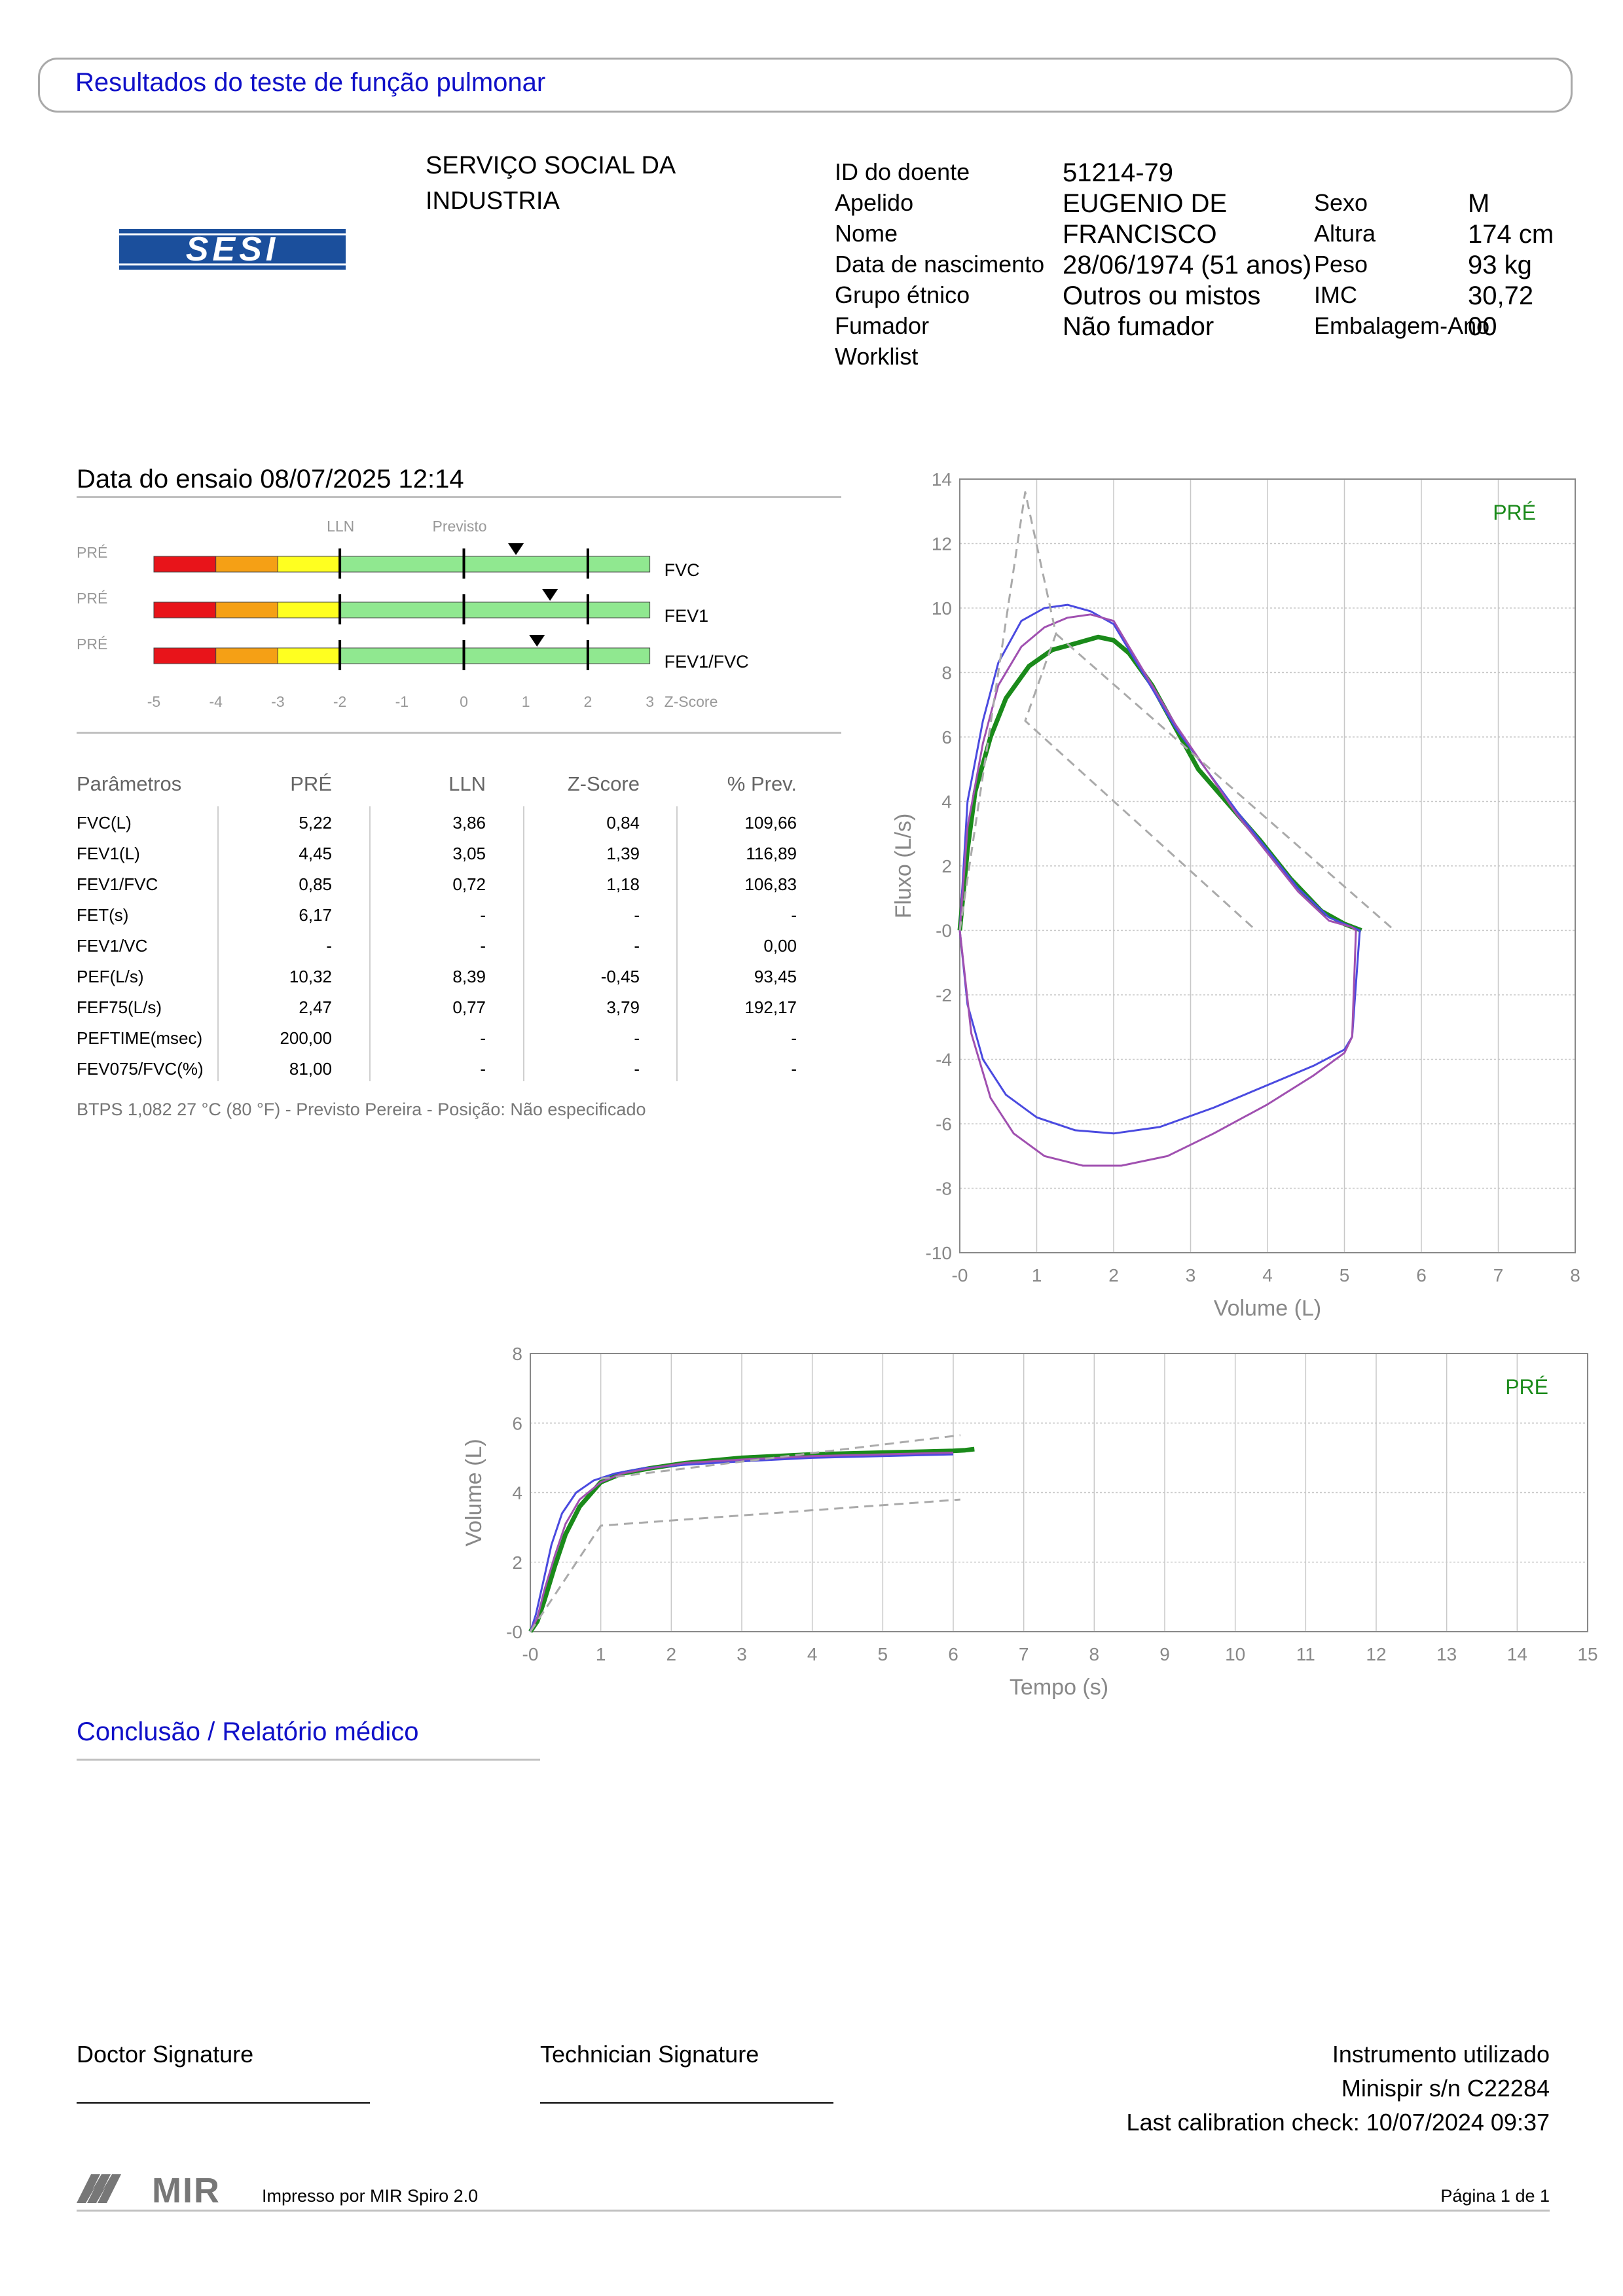 The height and width of the screenshot is (2296, 1623). I want to click on page-title: Resultados do teste de função pulmonar, so click(310, 82).